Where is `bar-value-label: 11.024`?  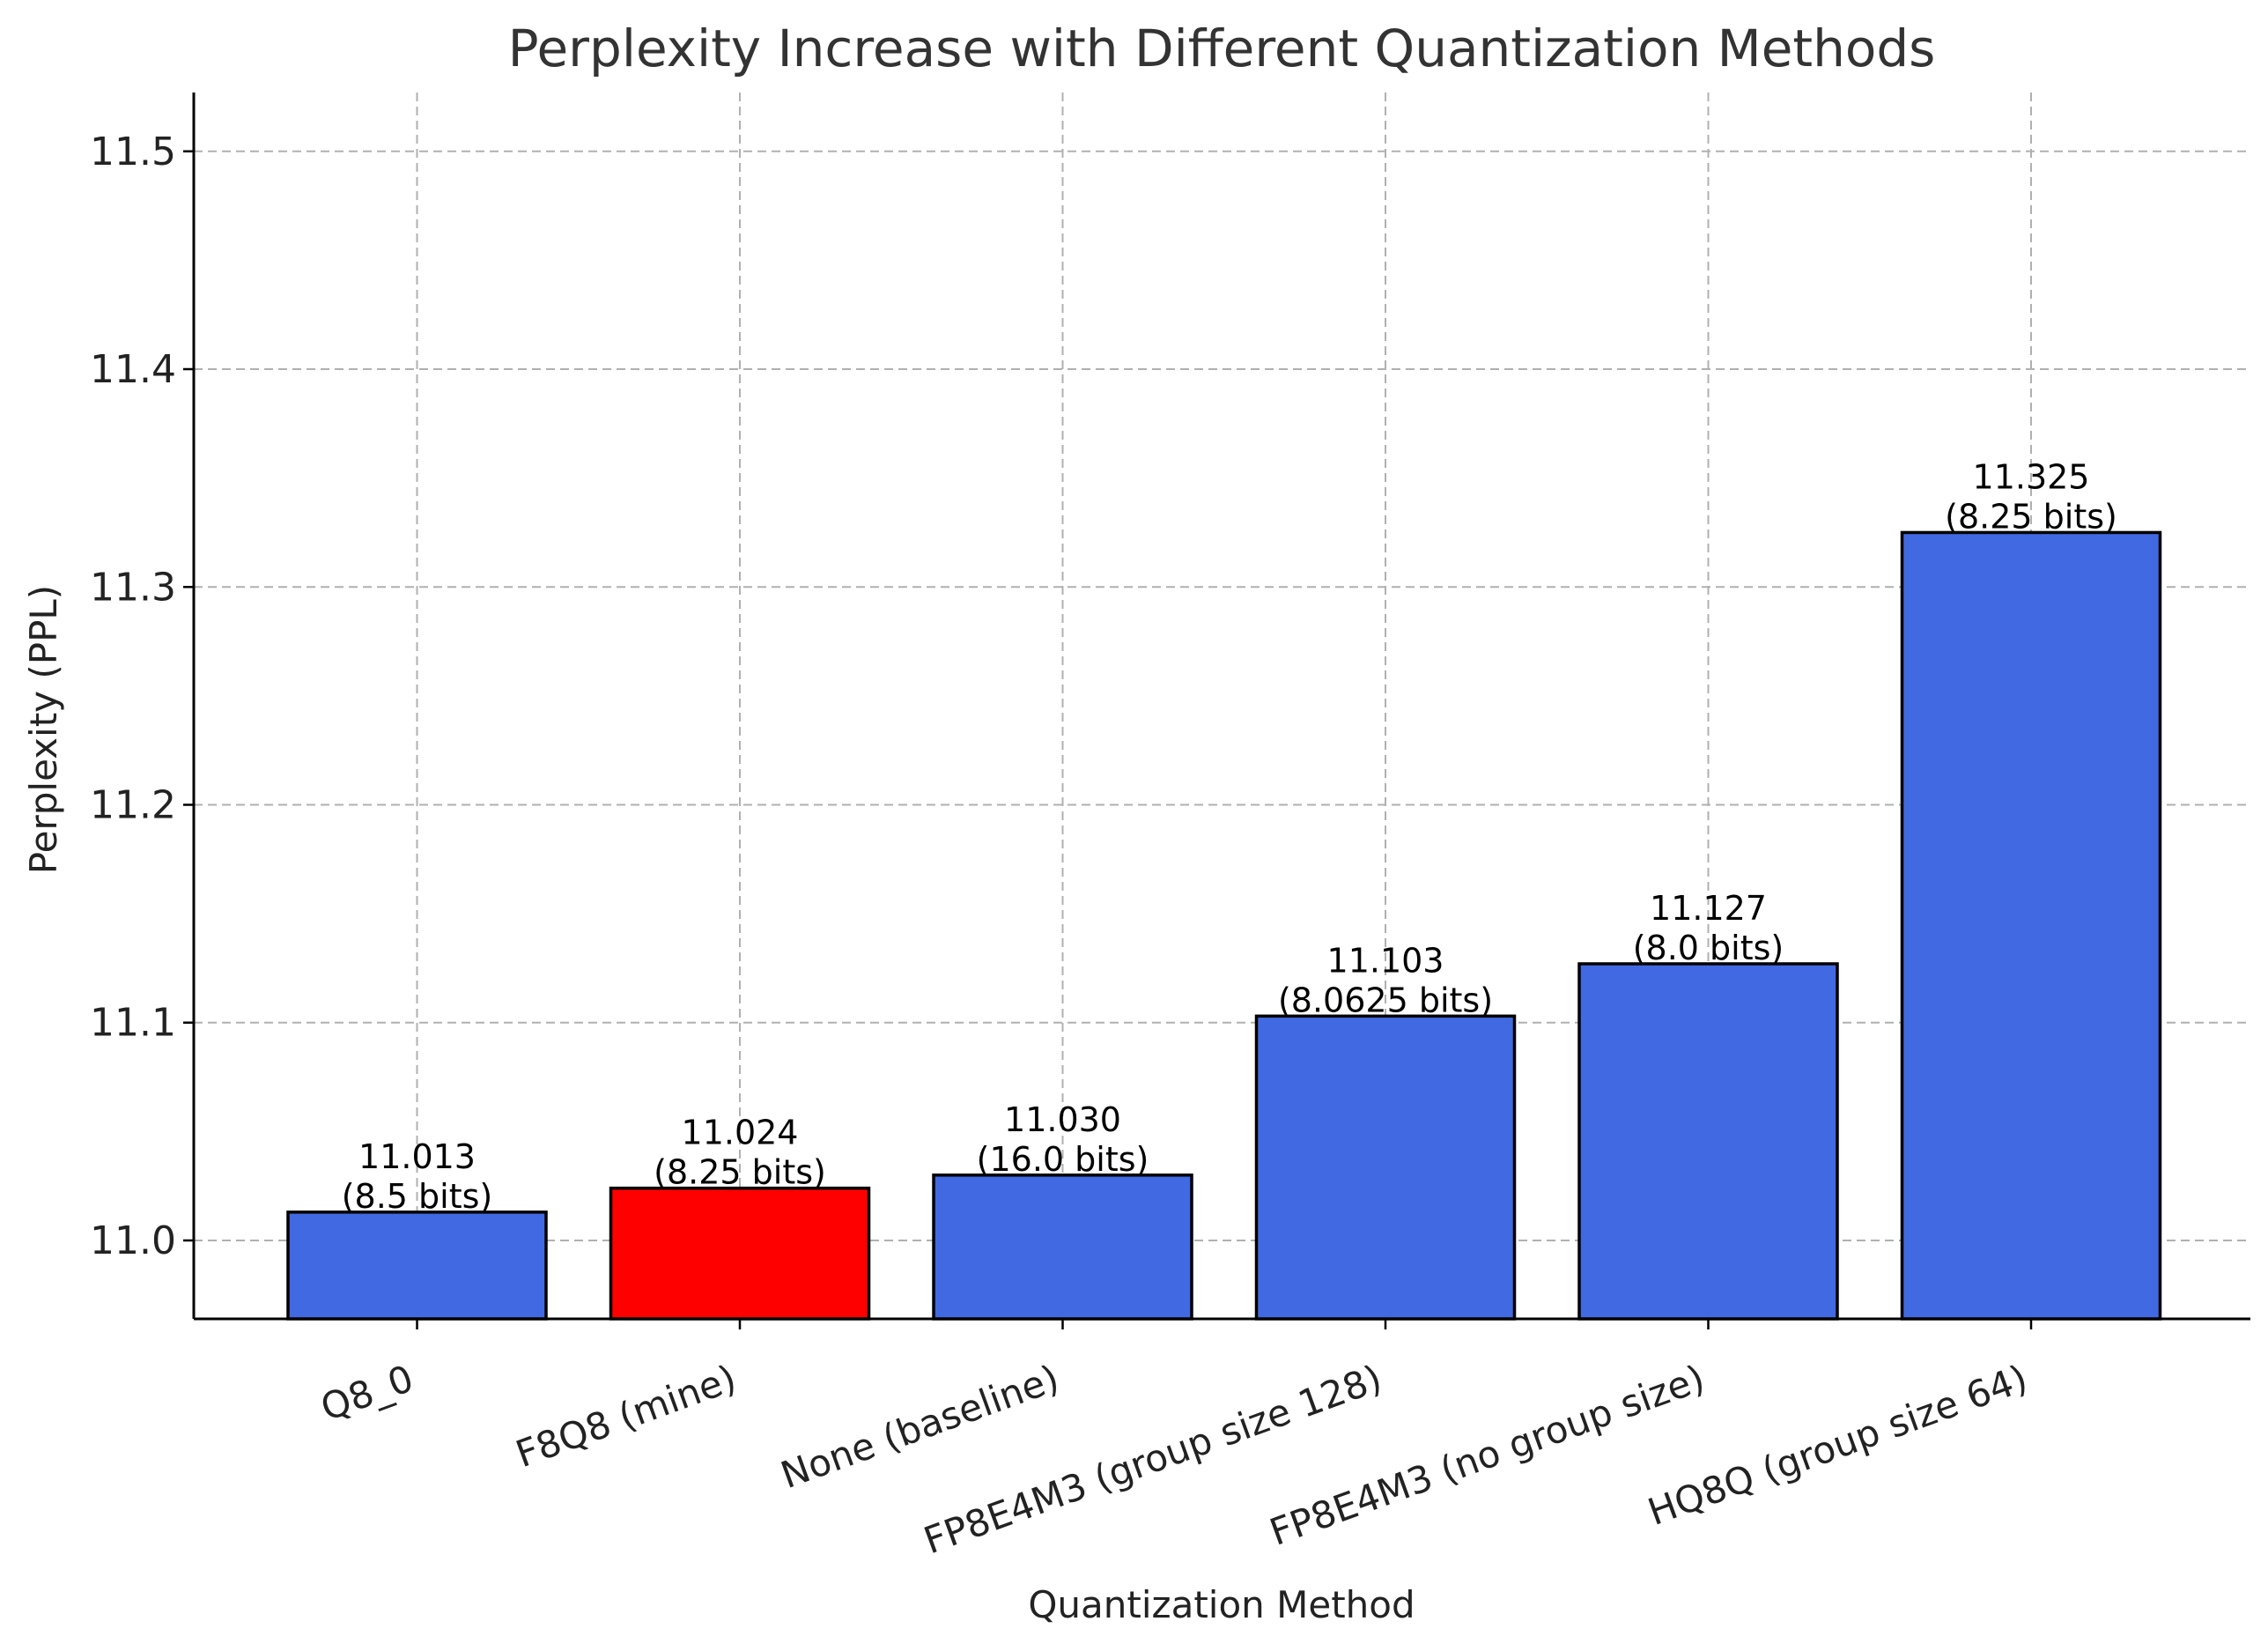
bar-value-label: 11.024 is located at coordinates (741, 1133).